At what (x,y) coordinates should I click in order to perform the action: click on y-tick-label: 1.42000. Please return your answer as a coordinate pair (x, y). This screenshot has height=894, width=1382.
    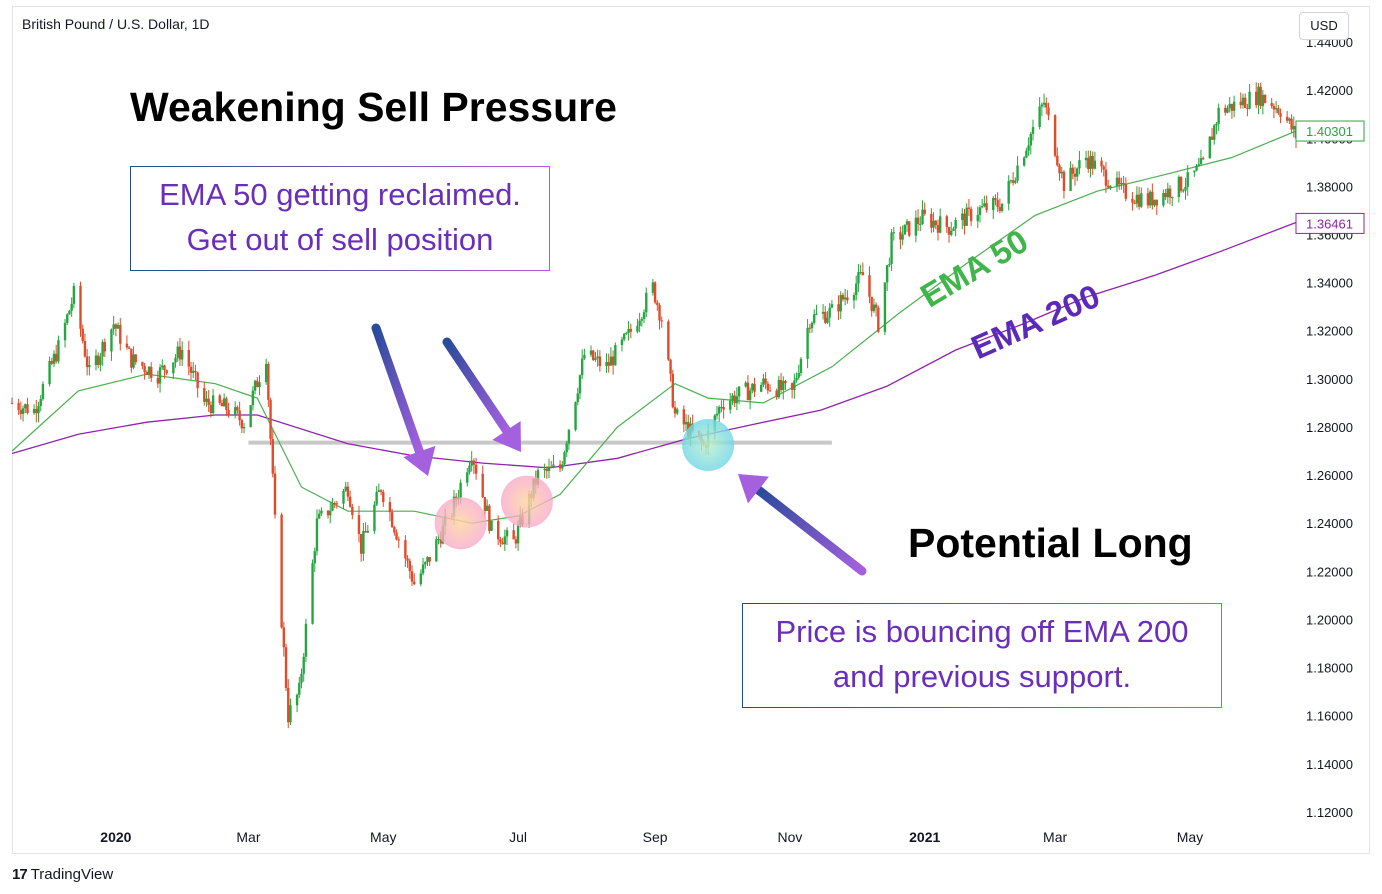
    Looking at the image, I should click on (1329, 90).